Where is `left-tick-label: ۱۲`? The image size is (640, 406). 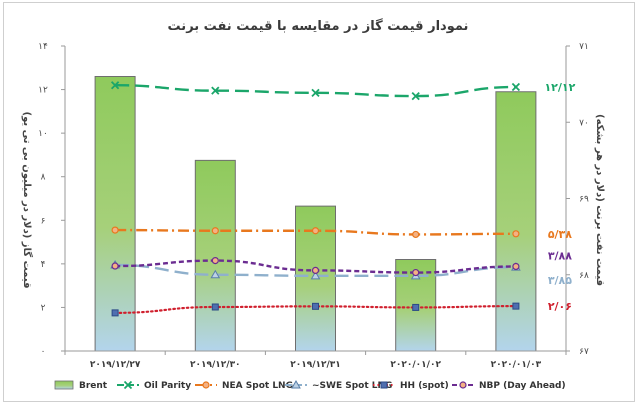 left-tick-label: ۱۲ is located at coordinates (43, 91).